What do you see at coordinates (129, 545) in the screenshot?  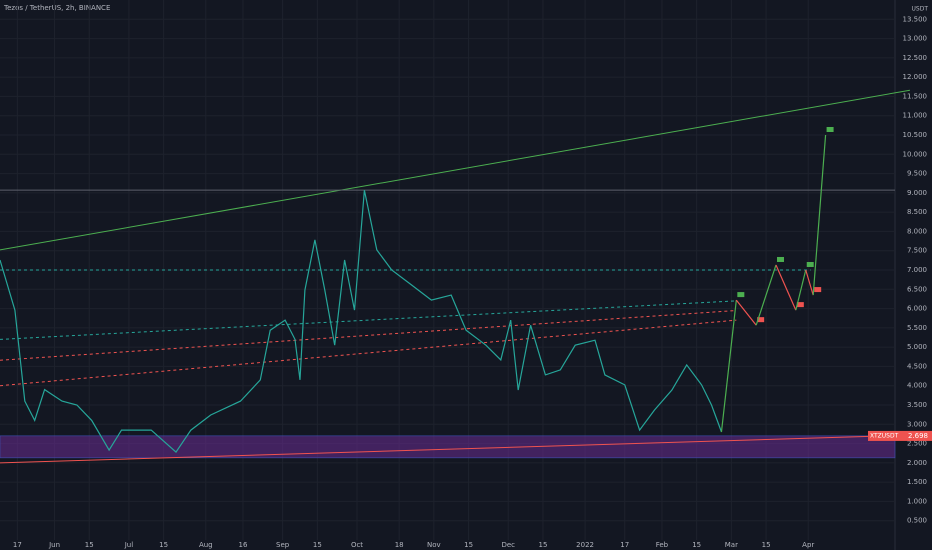 I see `x-tick-label: Jul` at bounding box center [129, 545].